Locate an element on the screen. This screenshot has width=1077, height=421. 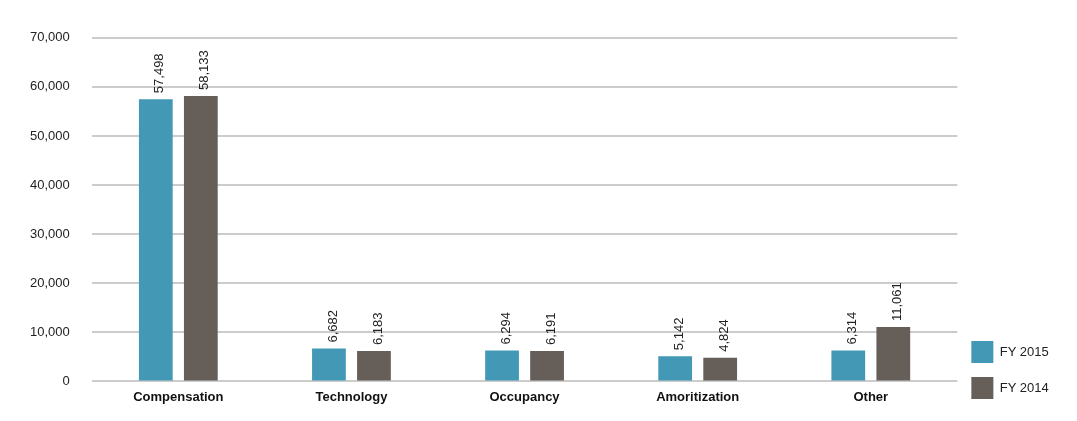
x-tick-label: Technology is located at coordinates (352, 396).